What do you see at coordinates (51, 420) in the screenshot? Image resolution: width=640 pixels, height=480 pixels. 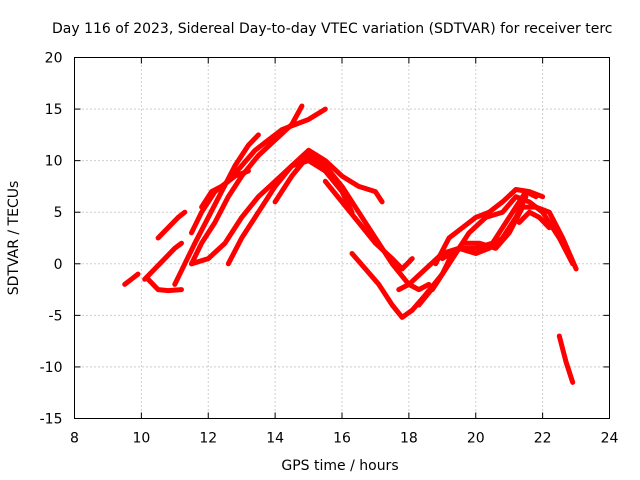 I see `y-tick-label: -15` at bounding box center [51, 420].